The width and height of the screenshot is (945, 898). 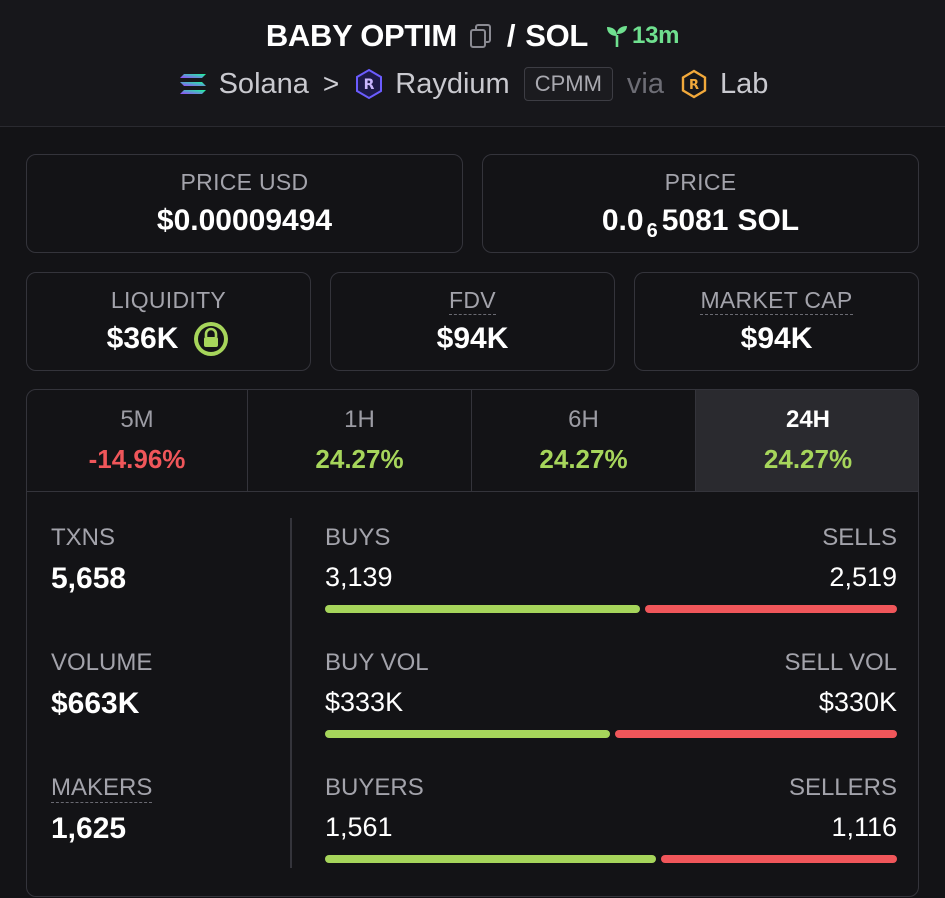 I want to click on price-native-card: PRICE 0.0 6 5081 SOL, so click(x=700, y=203).